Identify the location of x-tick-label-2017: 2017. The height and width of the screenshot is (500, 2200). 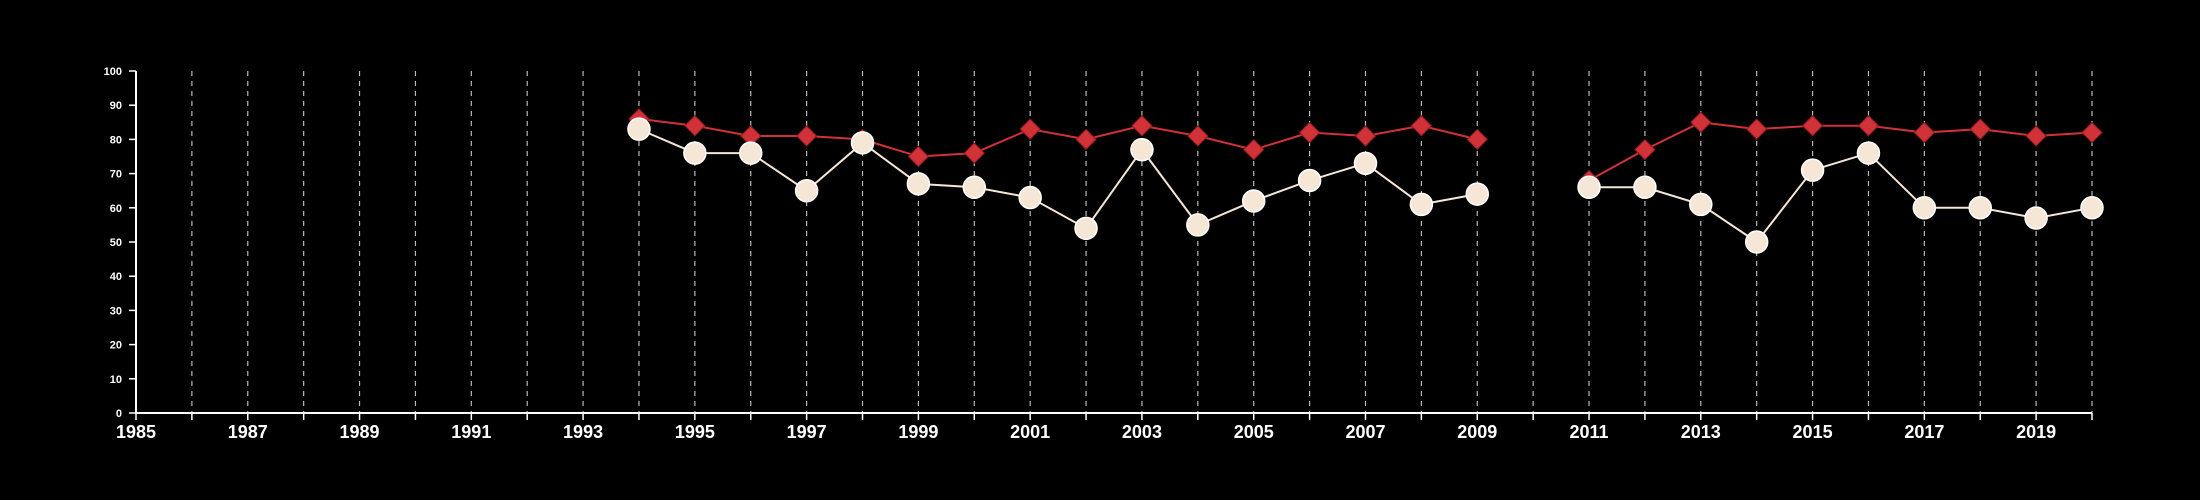
(1924, 432).